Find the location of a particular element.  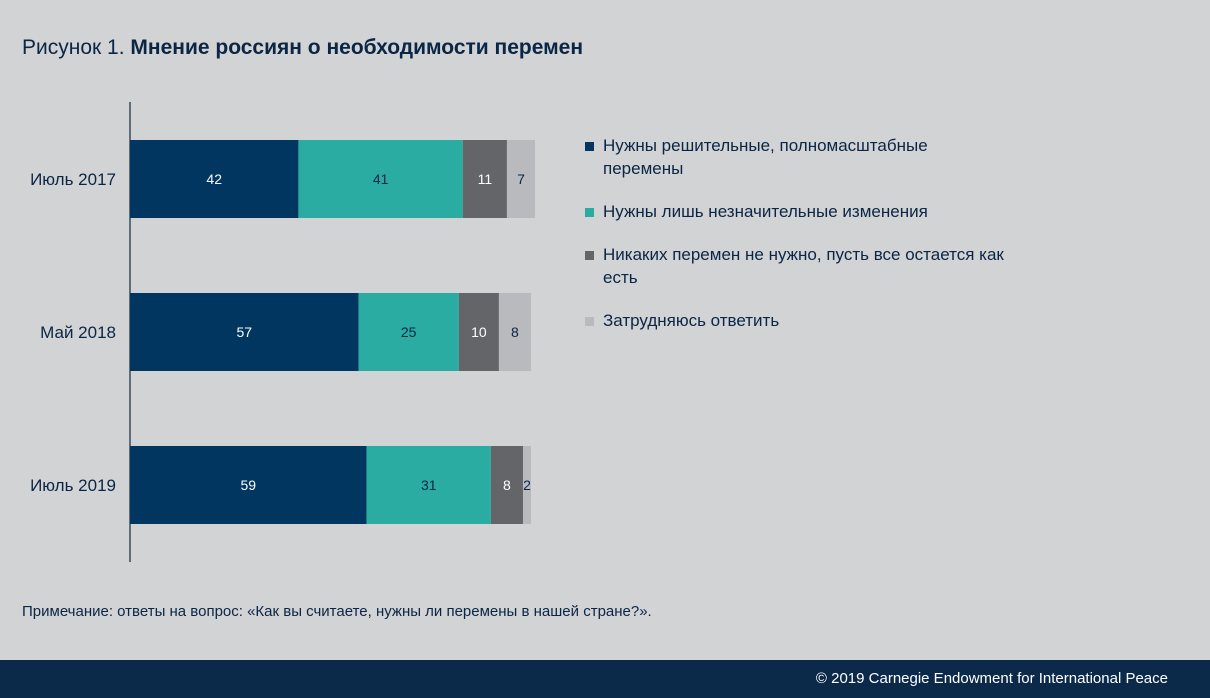

bar-segment-2-июль-2019 is located at coordinates (506, 485).